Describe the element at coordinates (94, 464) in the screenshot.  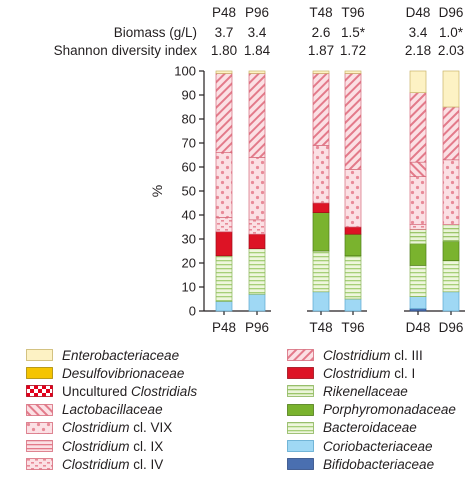
I see `legend-item-clost4: Clostridium cl. IV` at that location.